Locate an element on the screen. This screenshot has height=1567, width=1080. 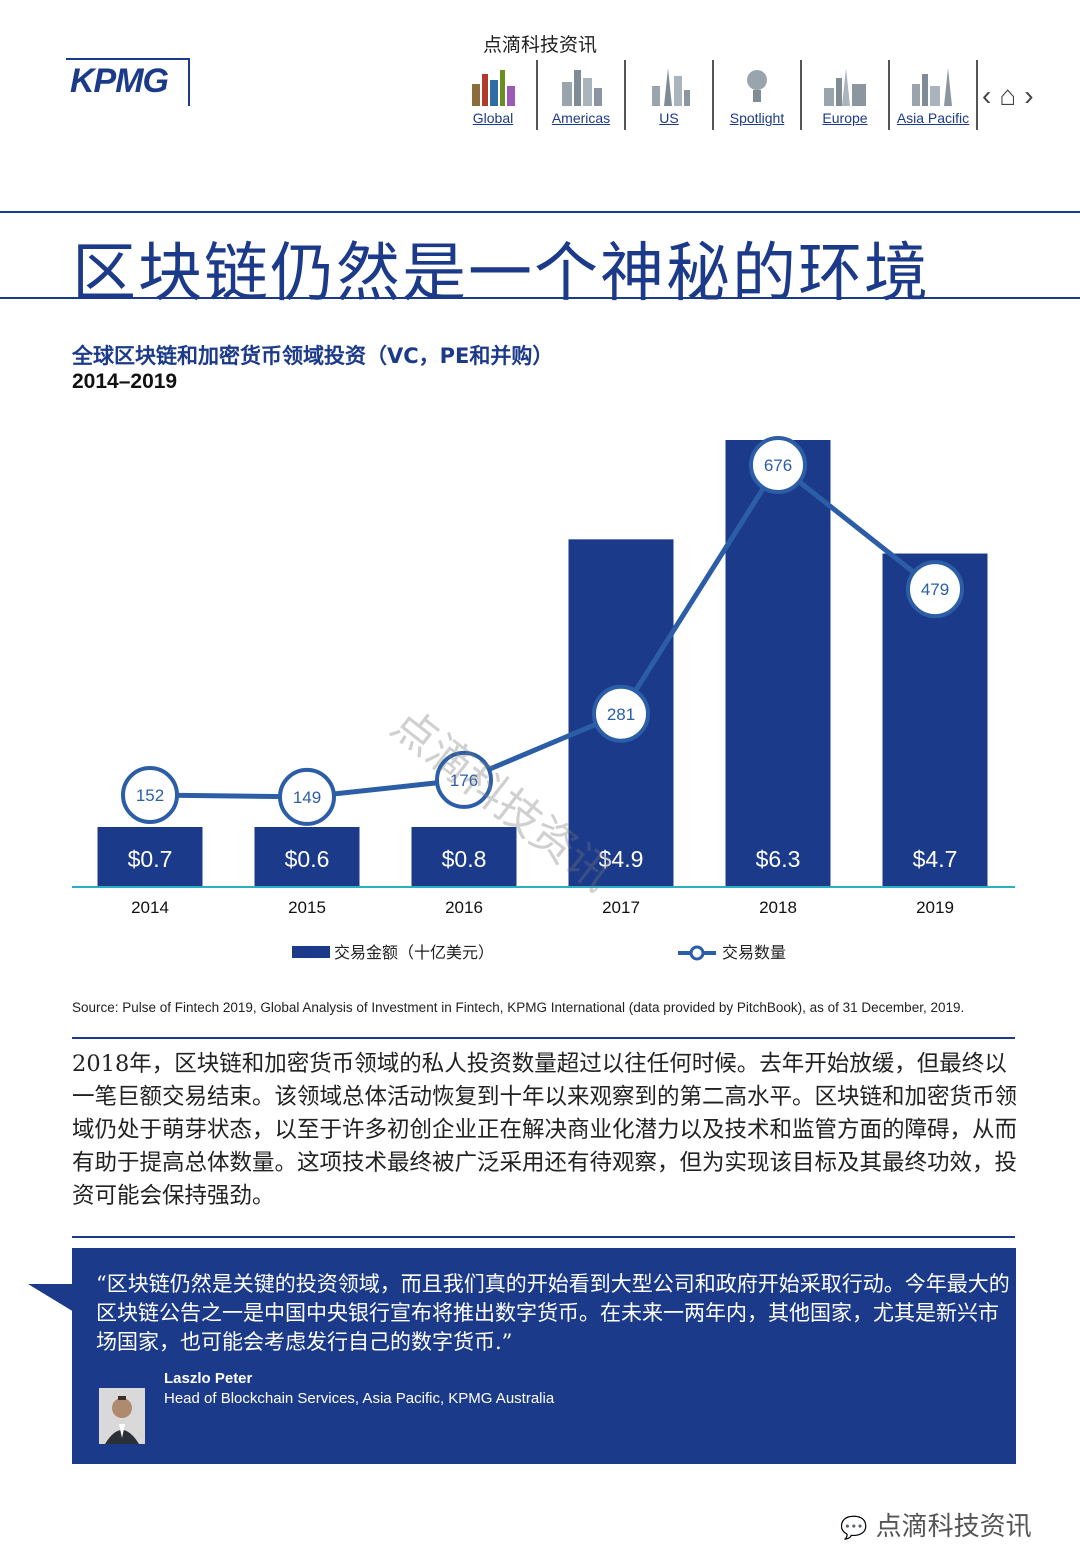
nav-controls: ‹ ⌂ › is located at coordinates (1008, 96).